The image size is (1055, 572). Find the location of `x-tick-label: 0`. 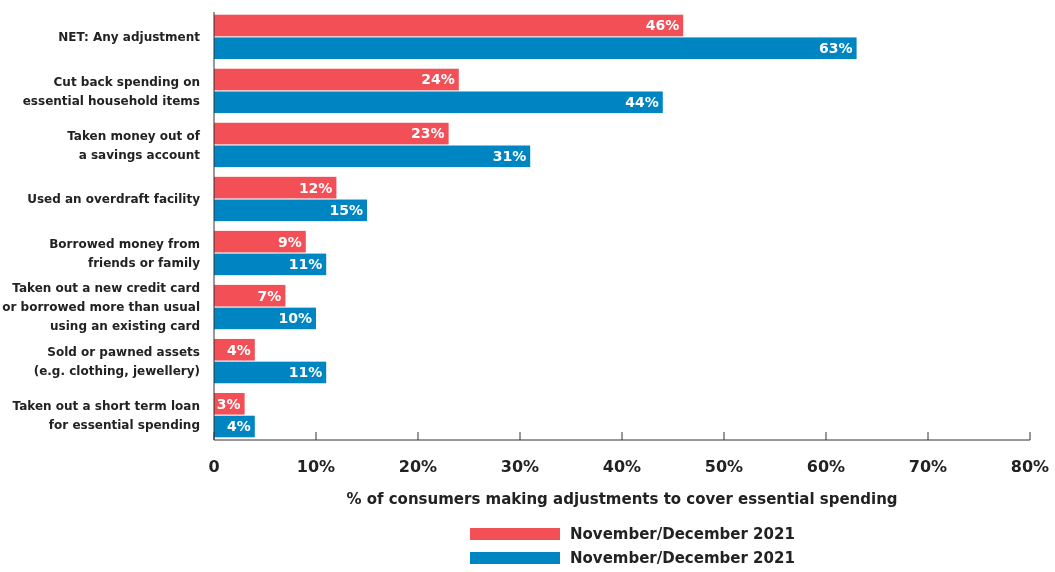

x-tick-label: 0 is located at coordinates (214, 466).